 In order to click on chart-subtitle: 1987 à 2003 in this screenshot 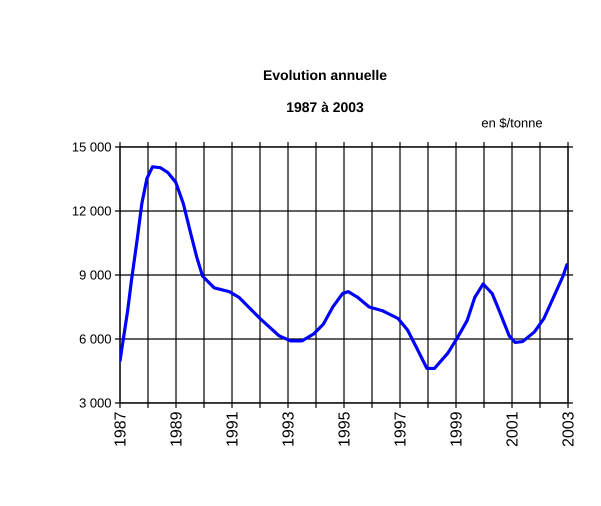, I will do `click(325, 107)`.